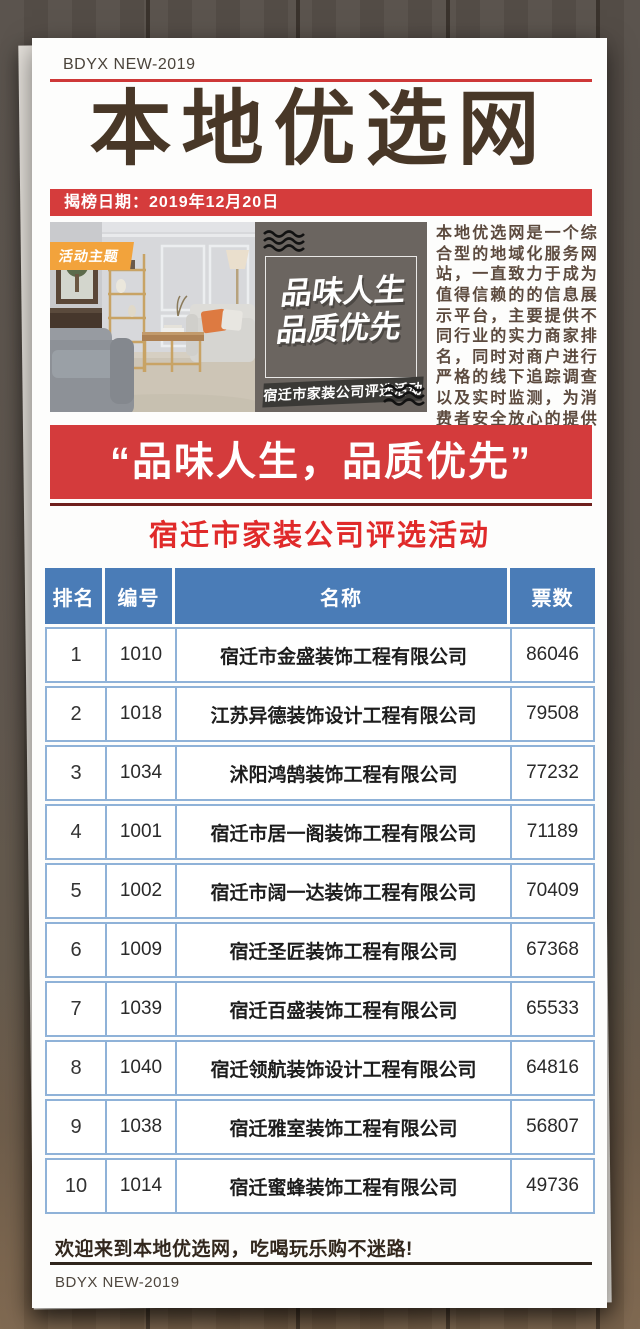 The image size is (640, 1329). I want to click on welcome-line: 欢迎来到本地优选网，吃喝玩乐购不迷路!, so click(234, 1249).